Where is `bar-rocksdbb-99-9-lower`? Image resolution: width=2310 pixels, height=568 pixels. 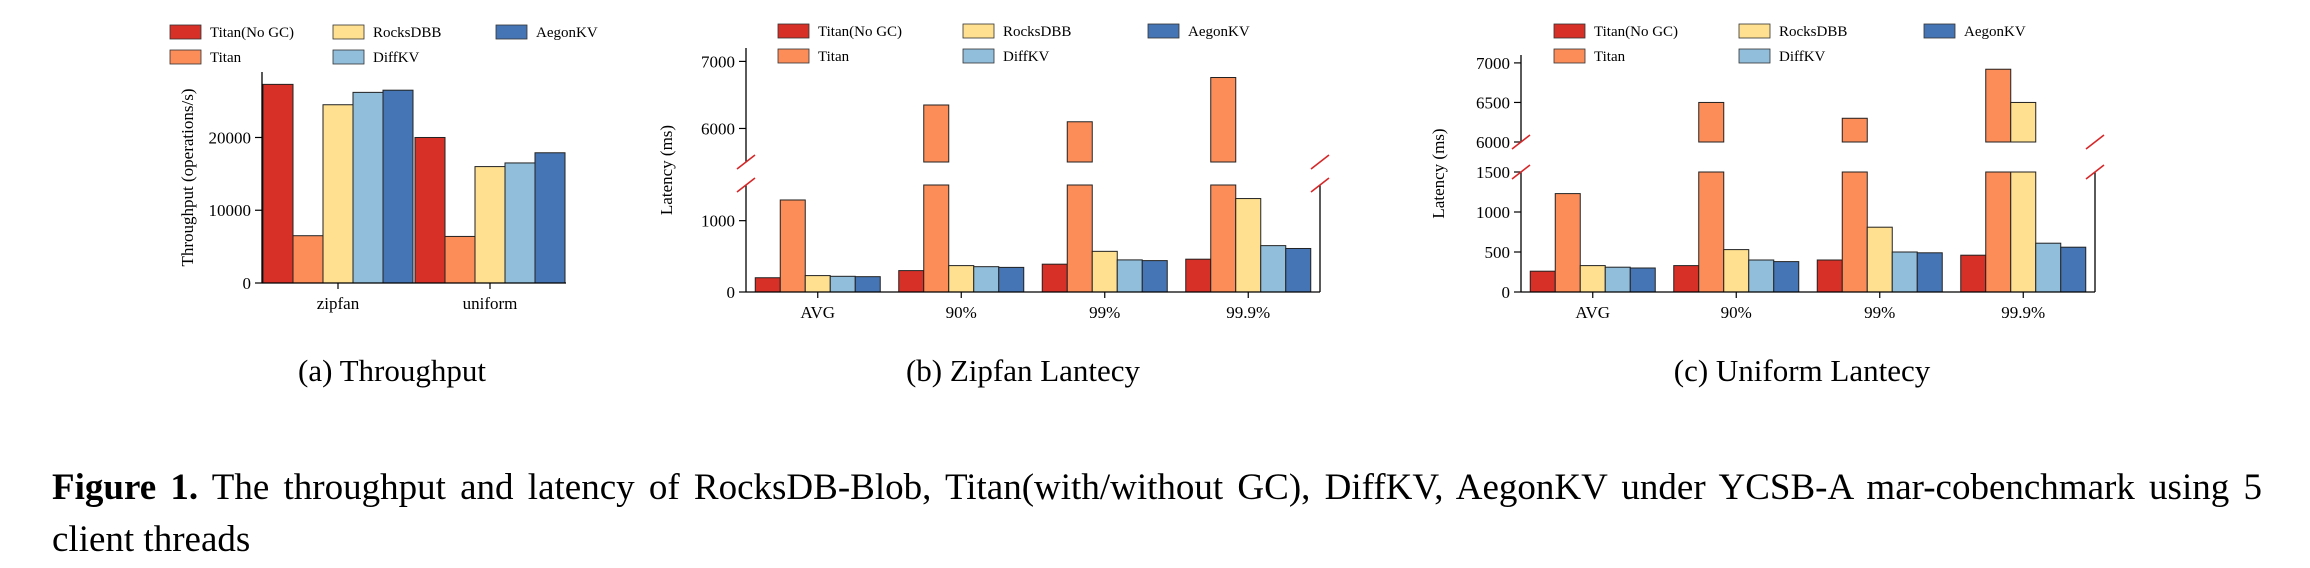
bar-rocksdbb-99-9-lower is located at coordinates (2023, 232).